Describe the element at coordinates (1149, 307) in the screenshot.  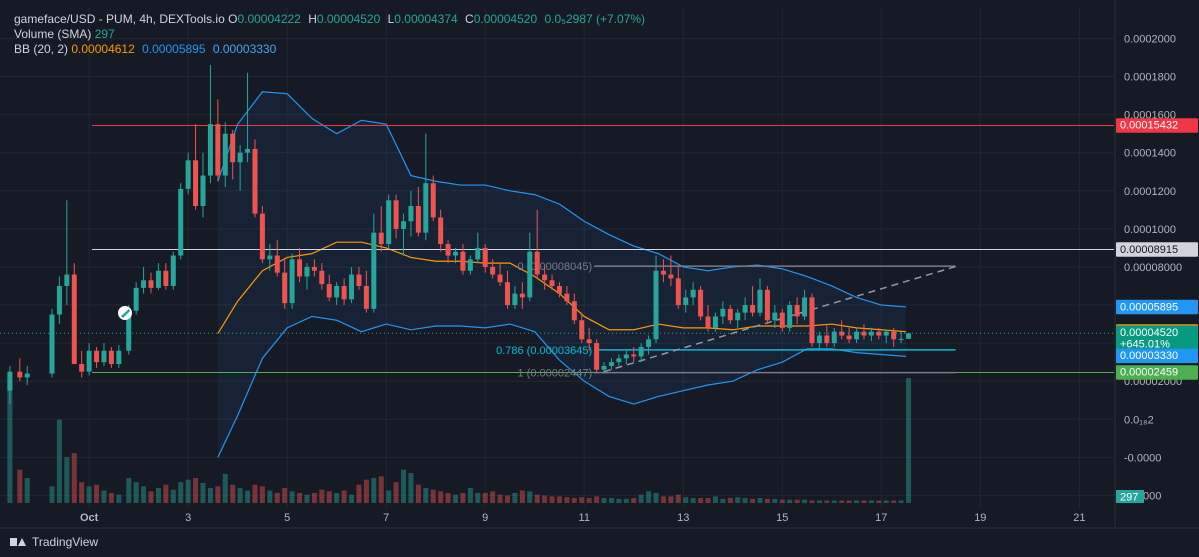
I see `price-tag-text: 0.00005895` at that location.